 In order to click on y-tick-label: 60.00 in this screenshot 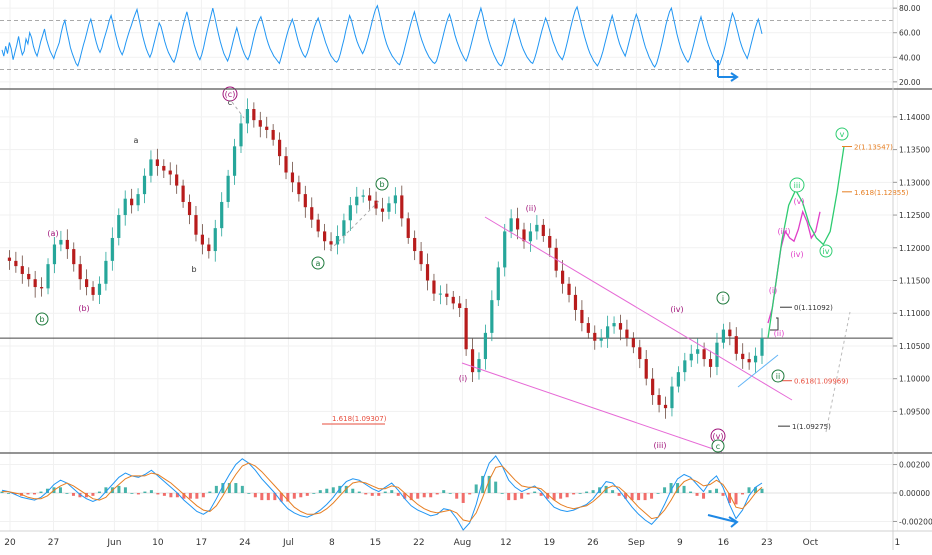, I will do `click(910, 33)`.